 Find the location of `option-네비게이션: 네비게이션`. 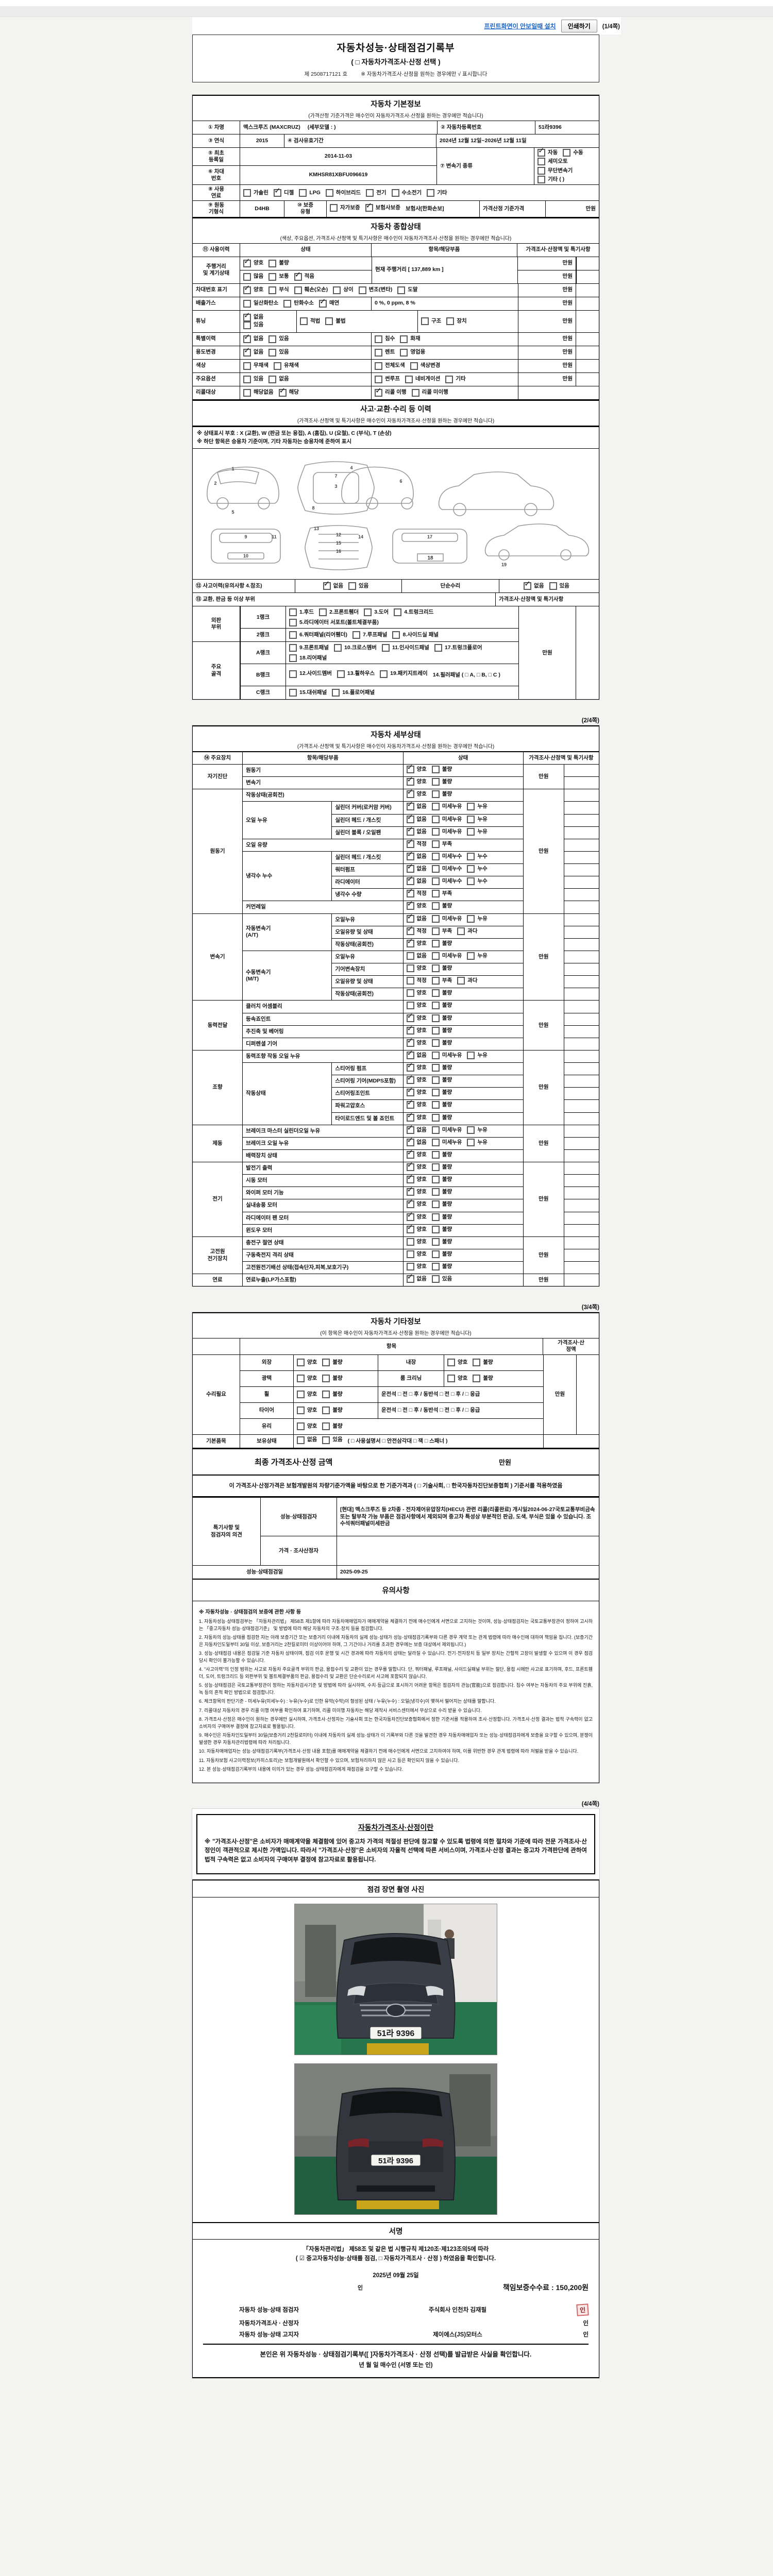

option-네비게이션: 네비게이션 is located at coordinates (422, 379).